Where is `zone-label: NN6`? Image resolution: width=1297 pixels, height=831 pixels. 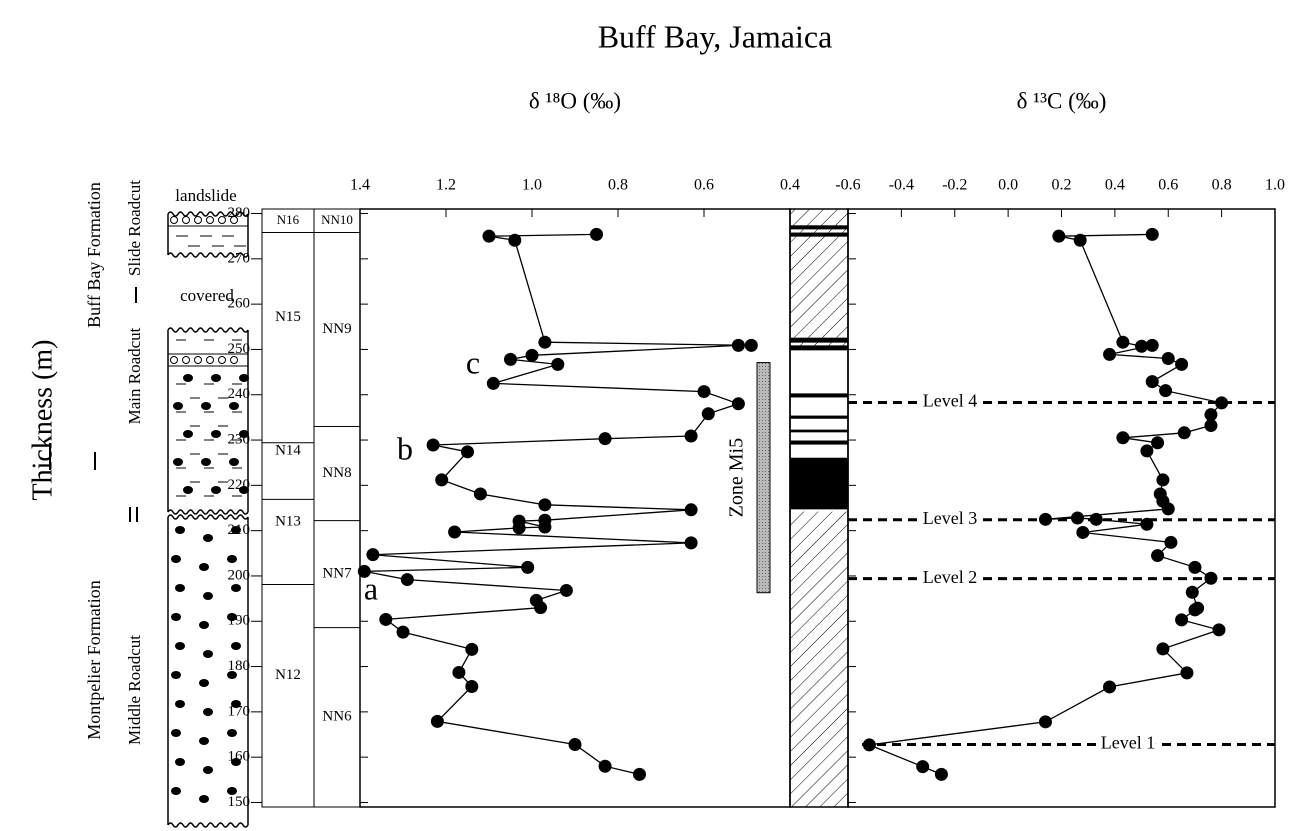
zone-label: NN6 is located at coordinates (337, 717).